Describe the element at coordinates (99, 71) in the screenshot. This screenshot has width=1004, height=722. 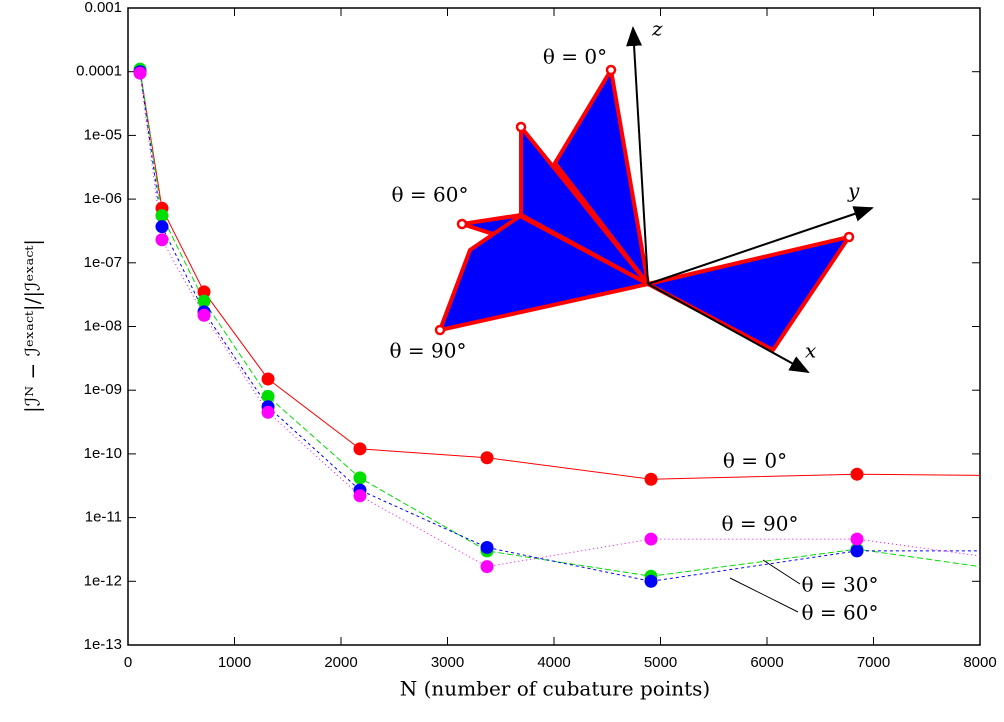
I see `y-tick-label: 0.0001` at that location.